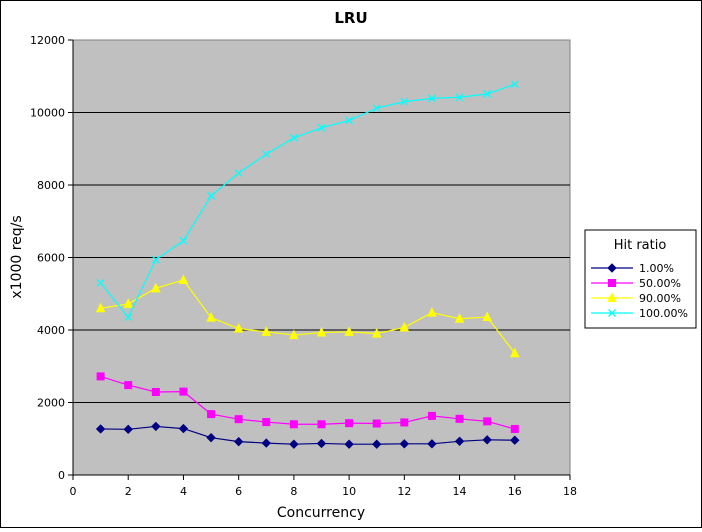 The width and height of the screenshot is (702, 532). Describe the element at coordinates (640, 245) in the screenshot. I see `legend-title: Hit ratio` at that location.